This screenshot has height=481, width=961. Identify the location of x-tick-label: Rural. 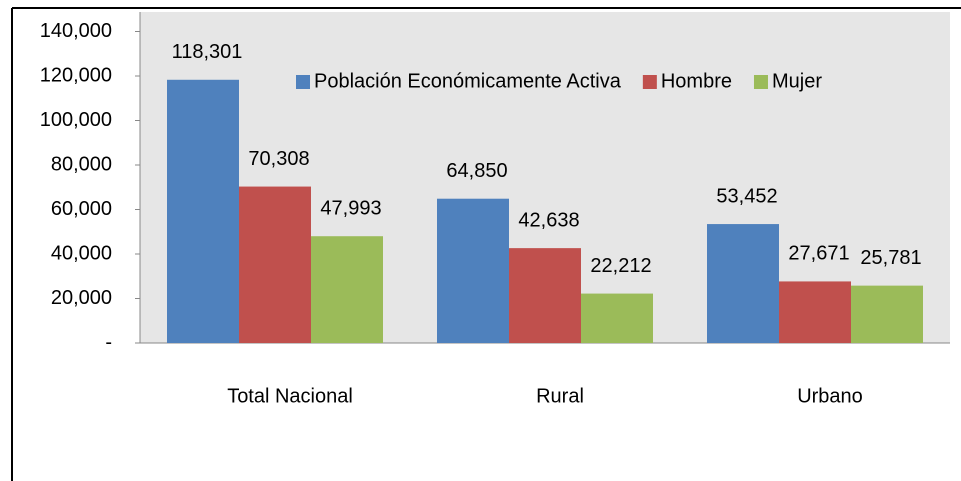
(560, 396).